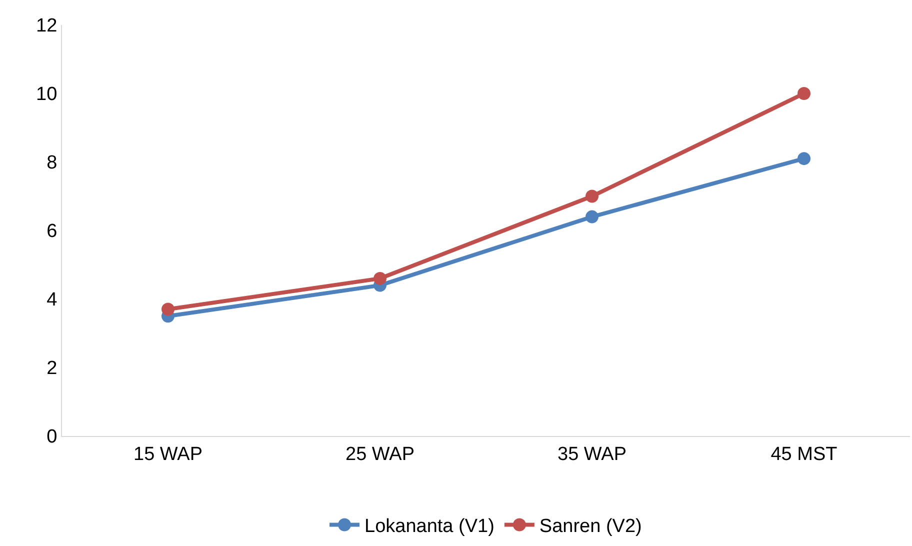 The width and height of the screenshot is (912, 546). I want to click on legend-label: Lokananta (V1), so click(429, 527).